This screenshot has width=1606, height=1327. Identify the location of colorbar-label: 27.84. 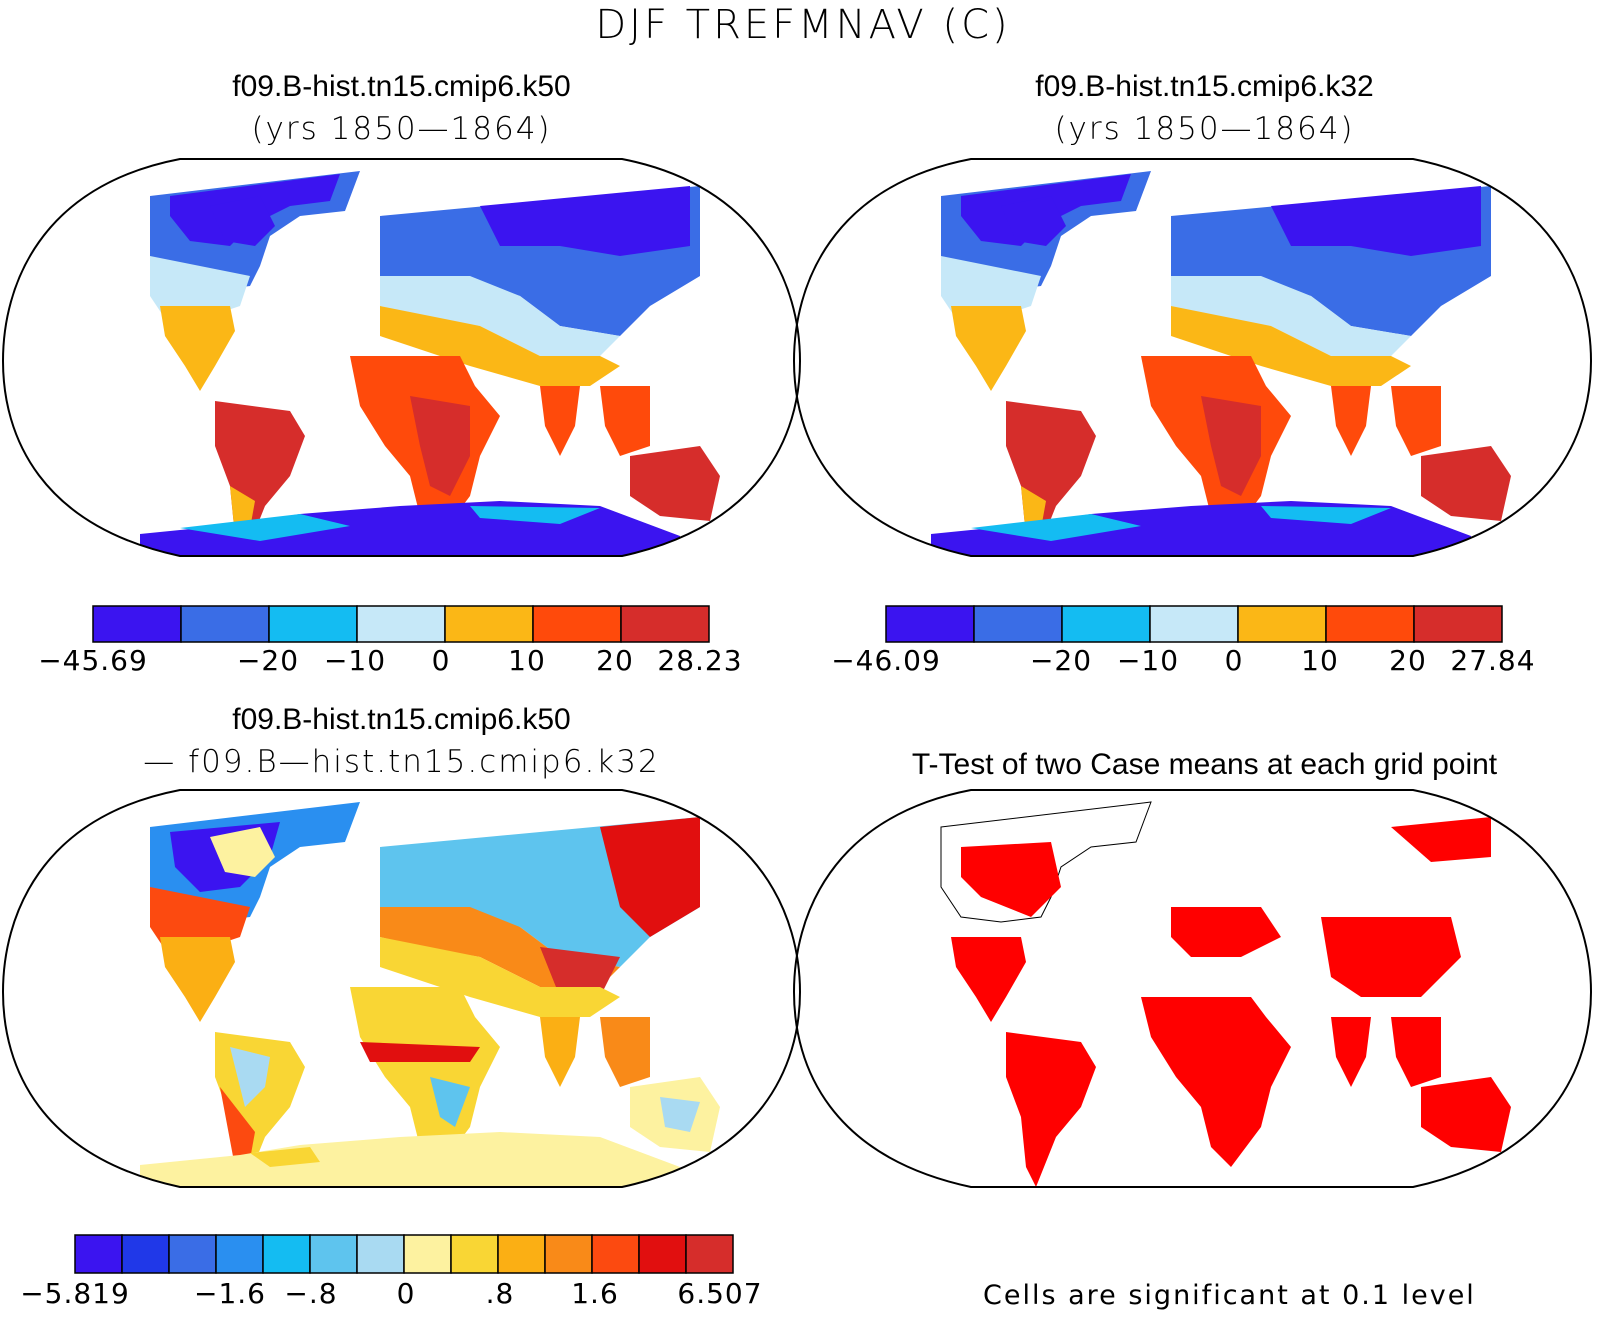
(1492, 658).